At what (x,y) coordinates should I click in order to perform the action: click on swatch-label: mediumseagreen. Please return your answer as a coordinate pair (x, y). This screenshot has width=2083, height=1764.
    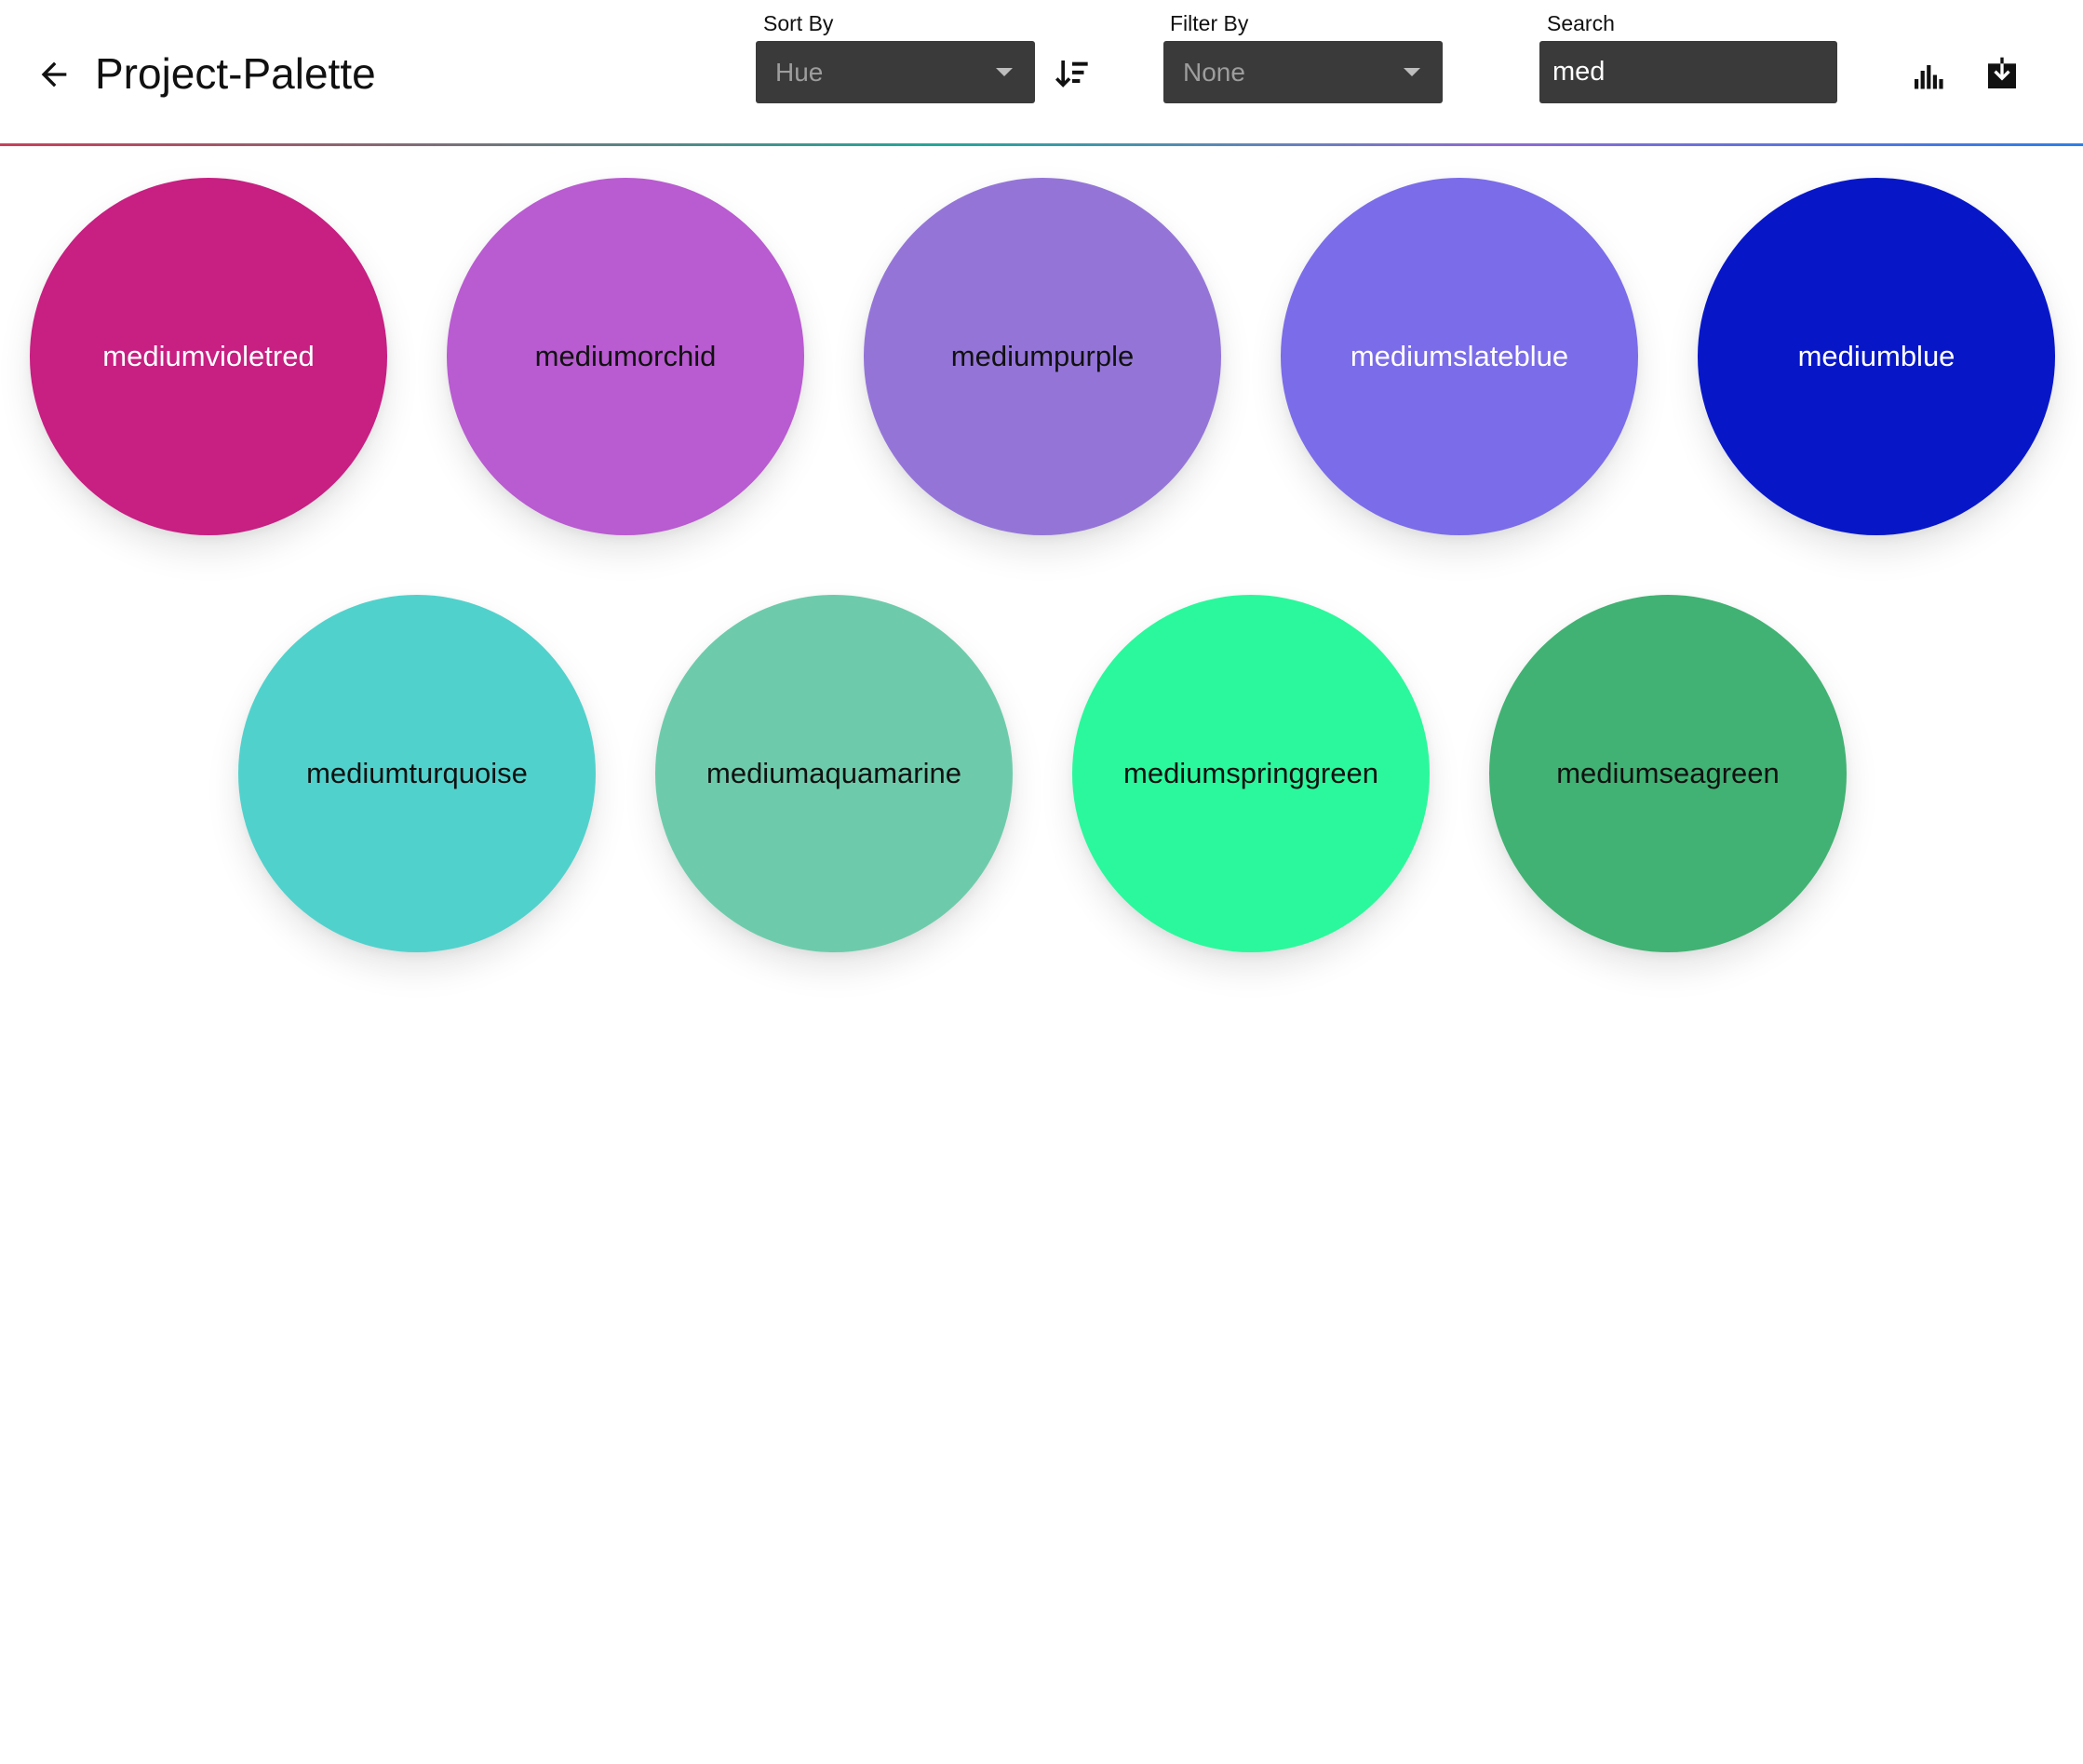
    Looking at the image, I should click on (1668, 773).